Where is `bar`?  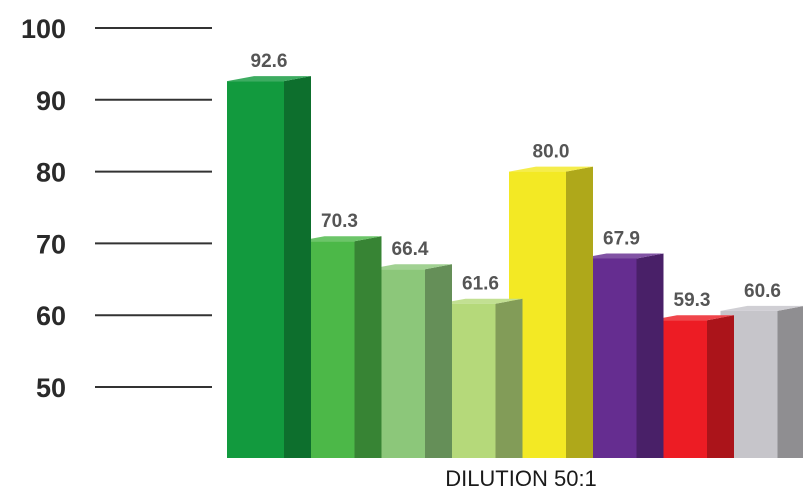 bar is located at coordinates (269, 267).